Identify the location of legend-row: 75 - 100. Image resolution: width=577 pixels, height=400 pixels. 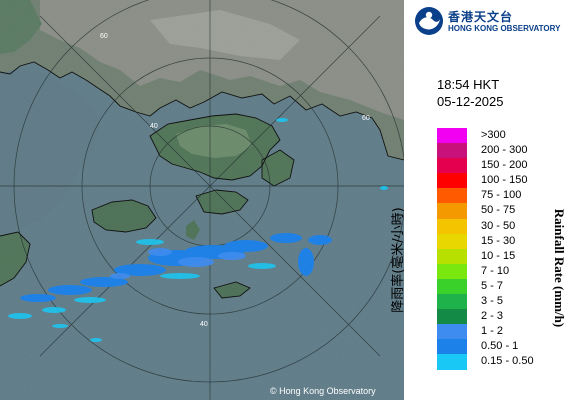
(502, 196).